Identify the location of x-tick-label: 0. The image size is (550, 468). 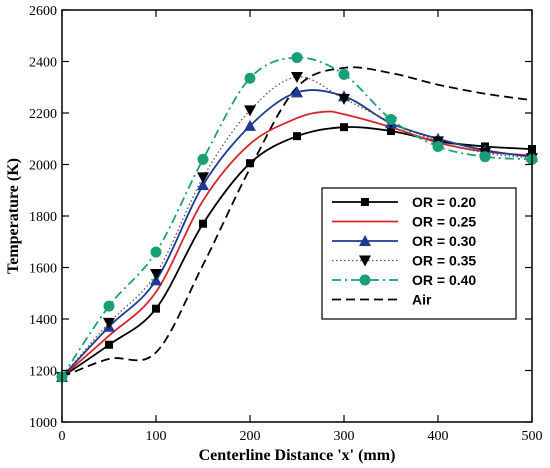
(62, 436).